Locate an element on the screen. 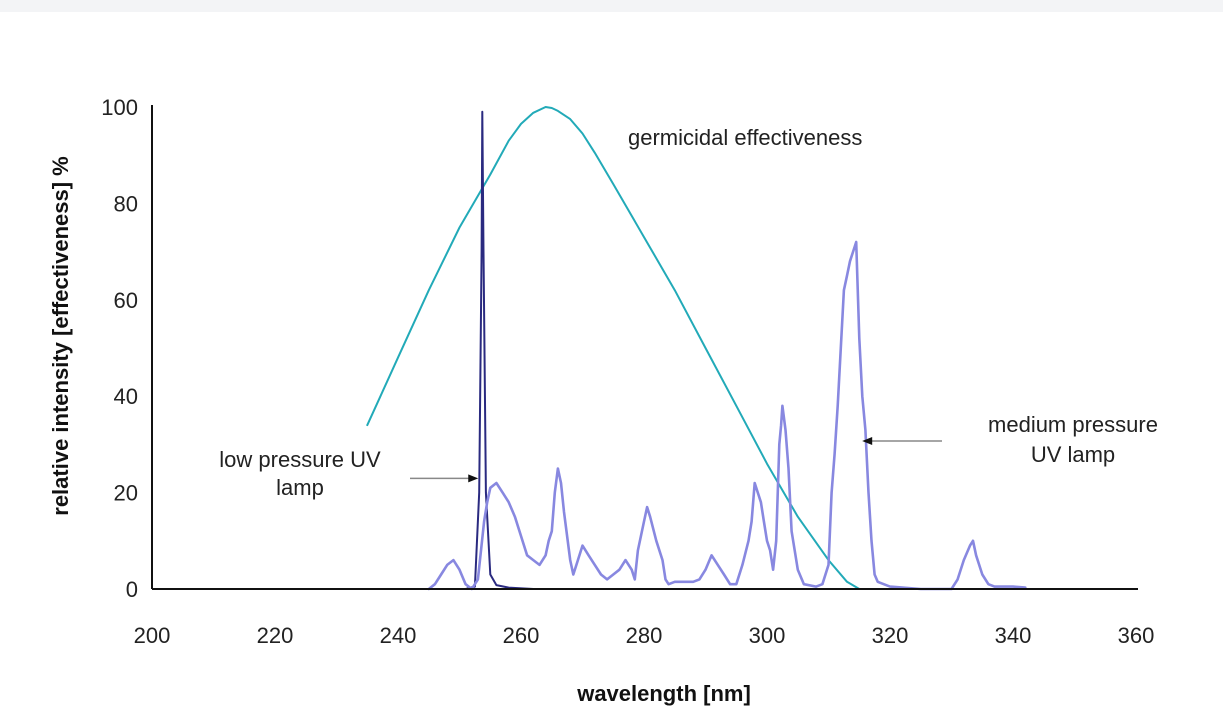 This screenshot has height=713, width=1223. x-tick-label-240: 240 is located at coordinates (398, 635).